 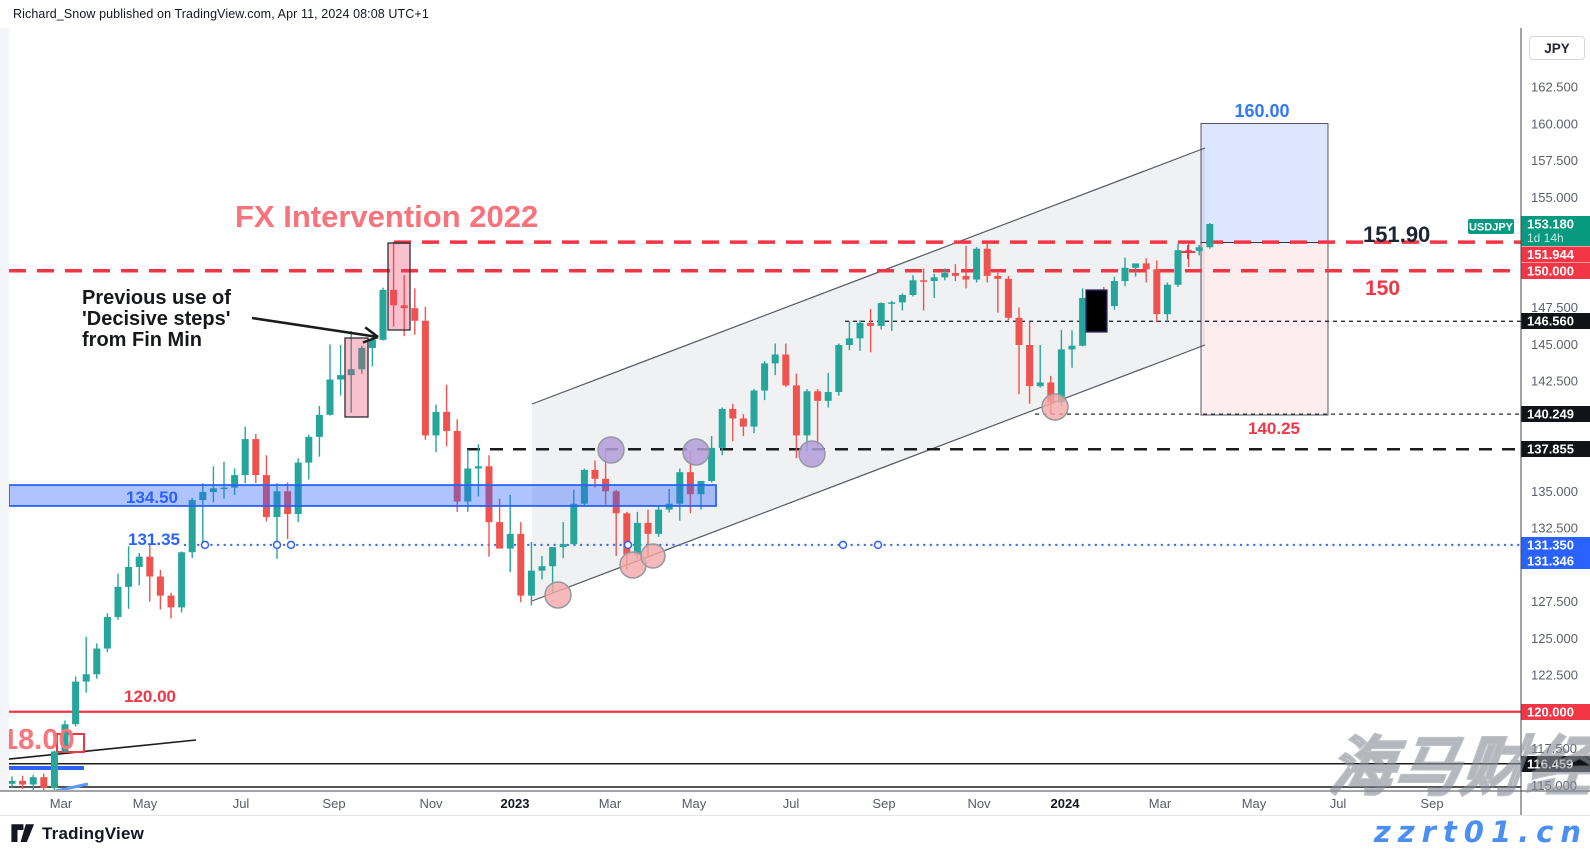 I want to click on time-axis-label: Sep, so click(x=333, y=803).